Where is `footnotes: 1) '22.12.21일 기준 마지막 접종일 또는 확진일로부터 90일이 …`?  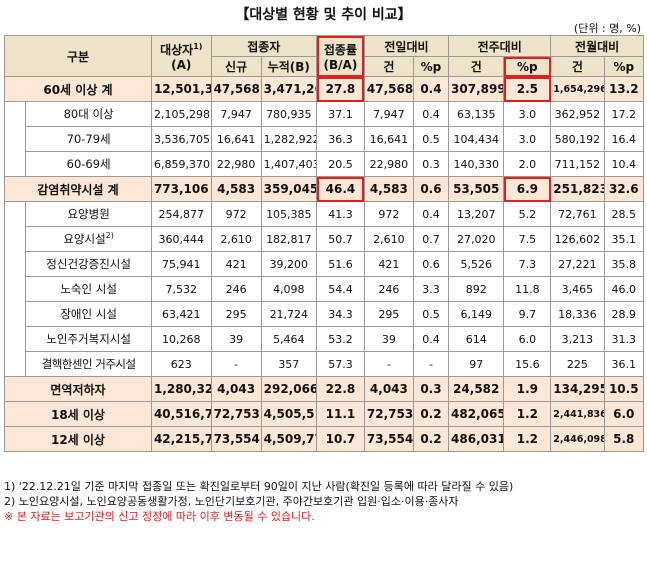 footnotes: 1) '22.12.21일 기준 마지막 접종일 또는 확진일로부터 90일이 … is located at coordinates (324, 501).